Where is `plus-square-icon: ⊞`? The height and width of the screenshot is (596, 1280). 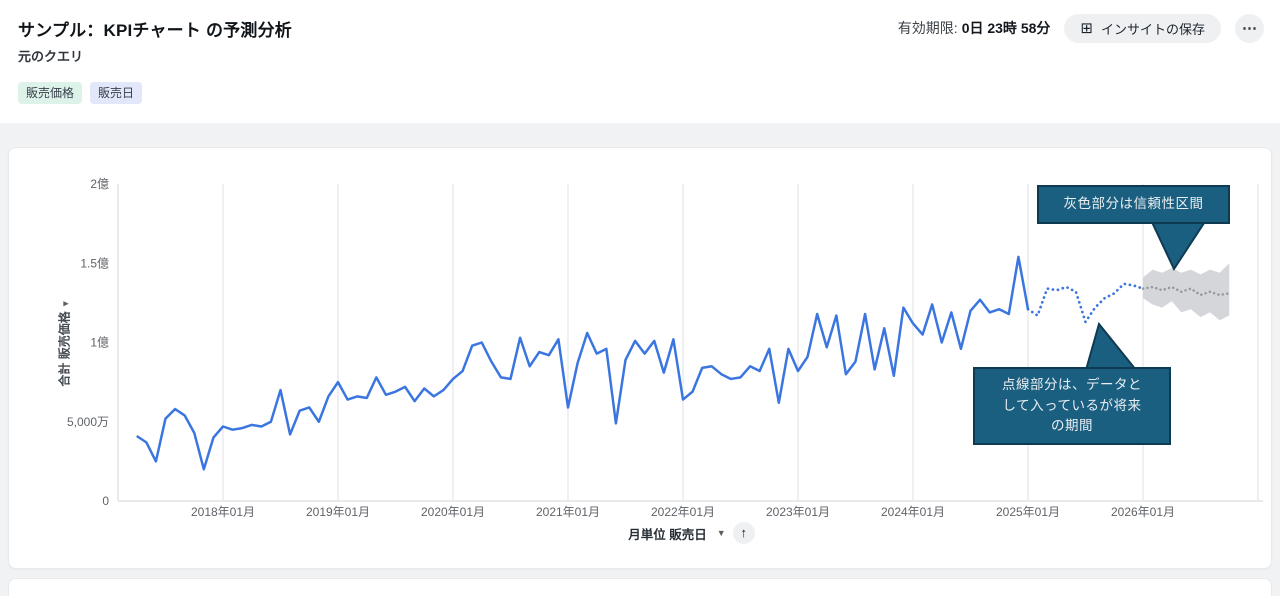 plus-square-icon: ⊞ is located at coordinates (1086, 28).